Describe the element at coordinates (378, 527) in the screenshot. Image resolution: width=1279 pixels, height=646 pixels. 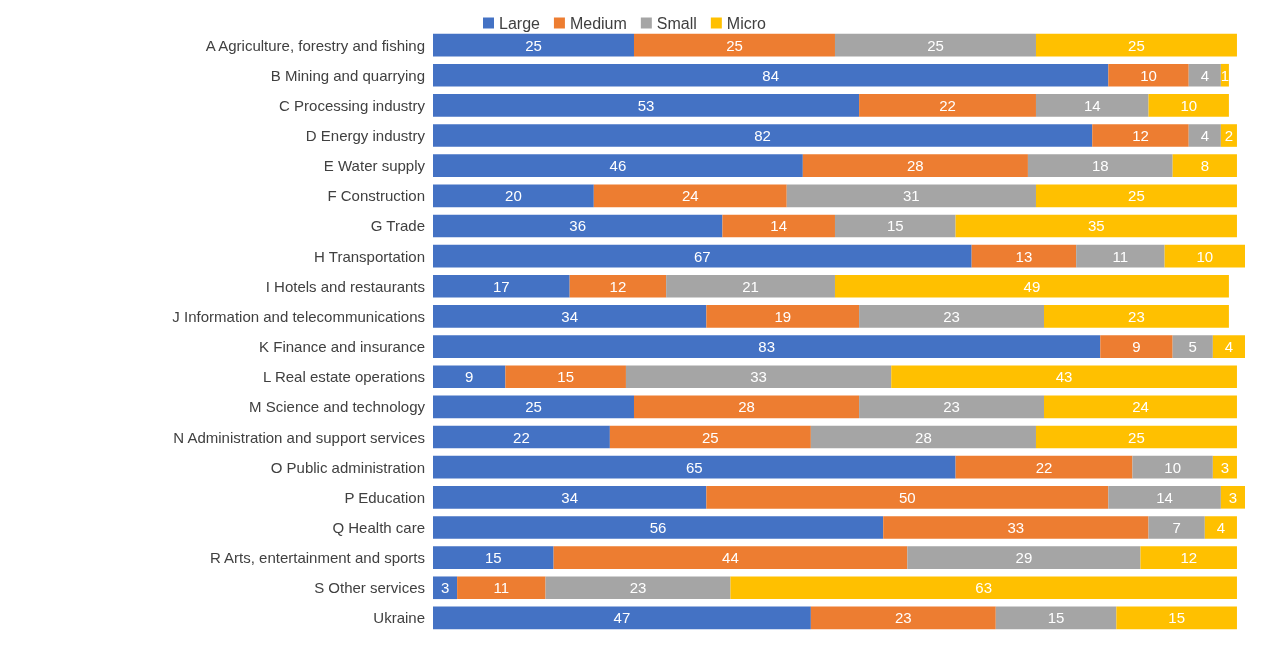
I see `y-tick-label: Q Health care` at that location.